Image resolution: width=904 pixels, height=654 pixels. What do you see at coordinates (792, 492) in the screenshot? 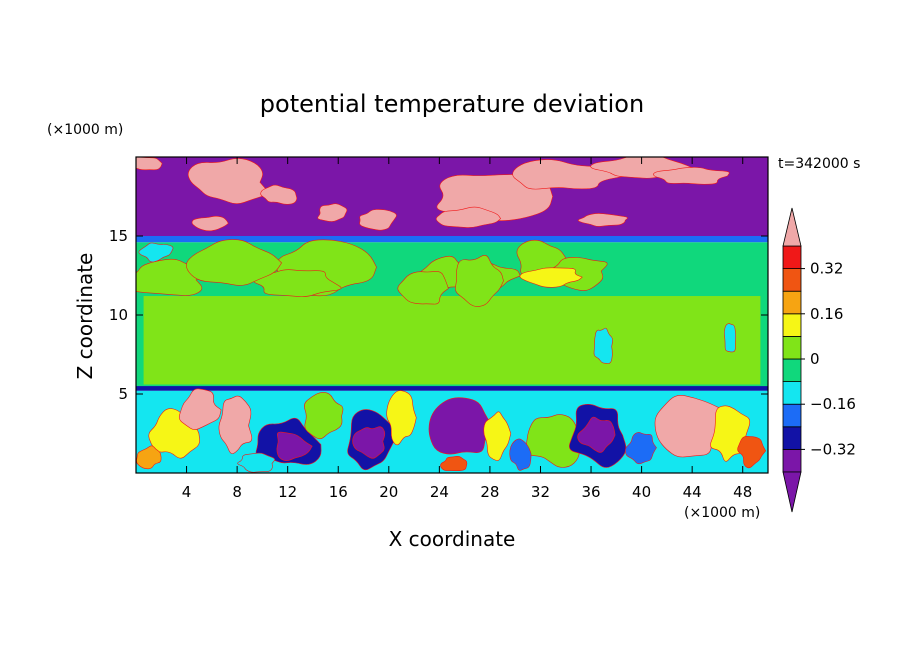
I see `colorbar-extend-bottom` at bounding box center [792, 492].